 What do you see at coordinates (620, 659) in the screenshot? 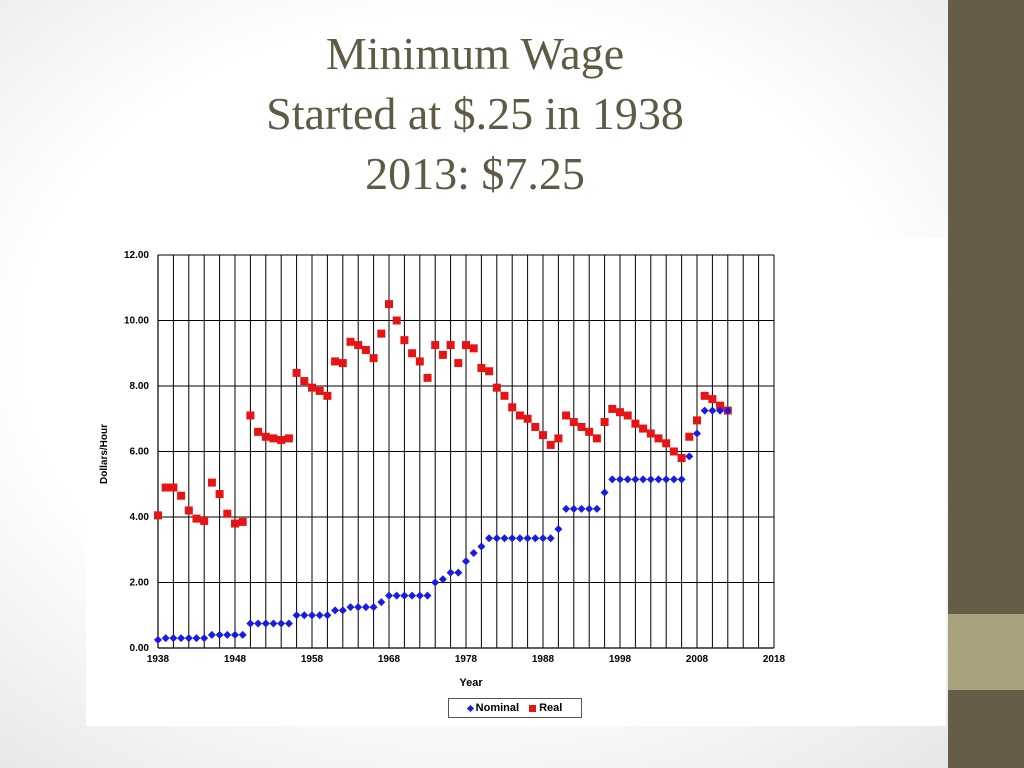
I see `x-tick-label: 1998` at bounding box center [620, 659].